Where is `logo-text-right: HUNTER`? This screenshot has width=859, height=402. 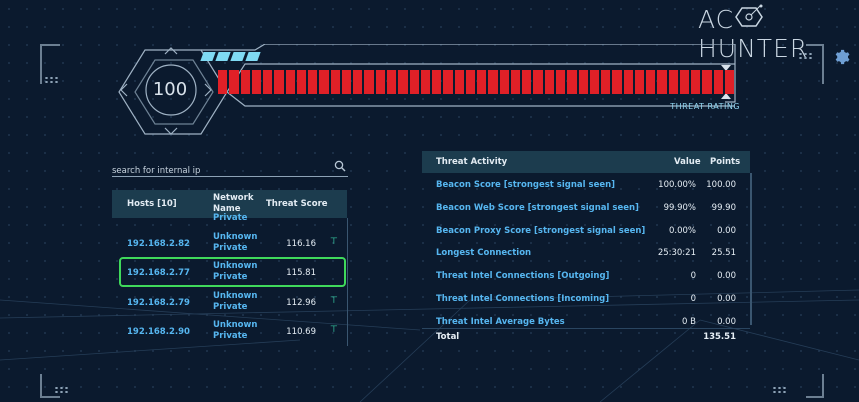
logo-text-right: HUNTER is located at coordinates (753, 48).